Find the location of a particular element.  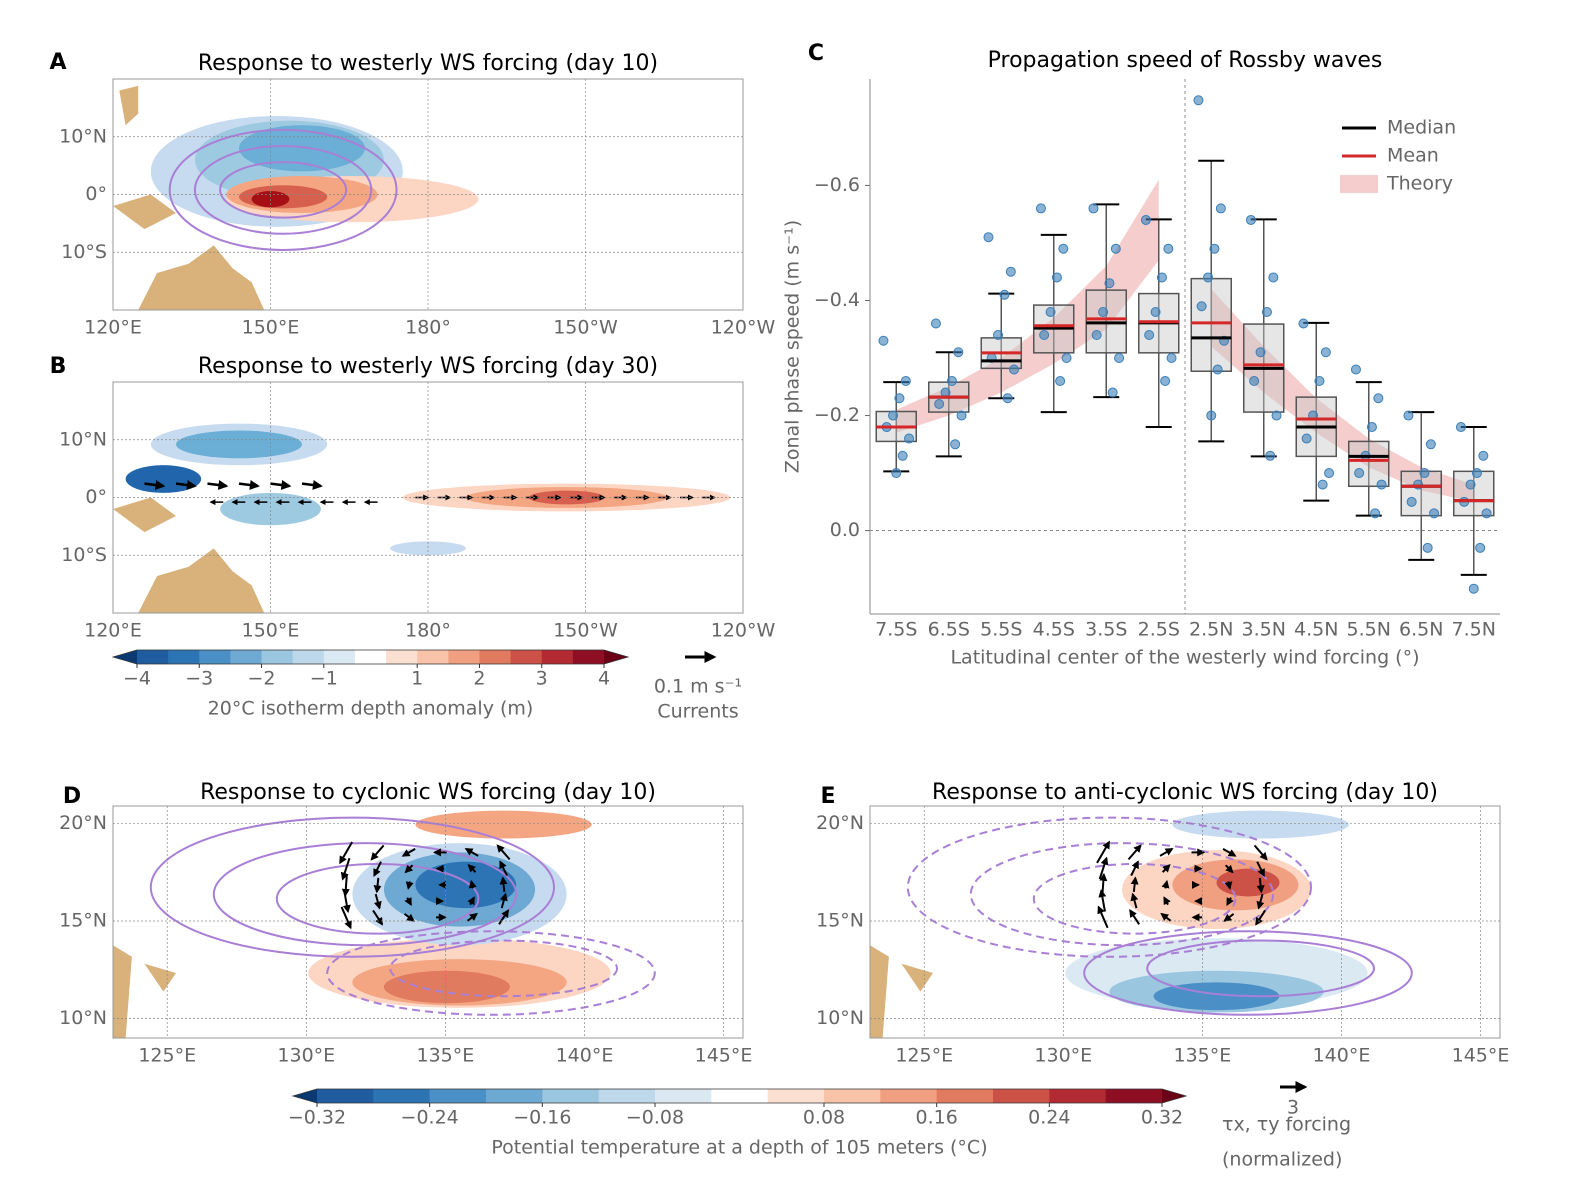

x-tick-label: 7.5S is located at coordinates (896, 630).